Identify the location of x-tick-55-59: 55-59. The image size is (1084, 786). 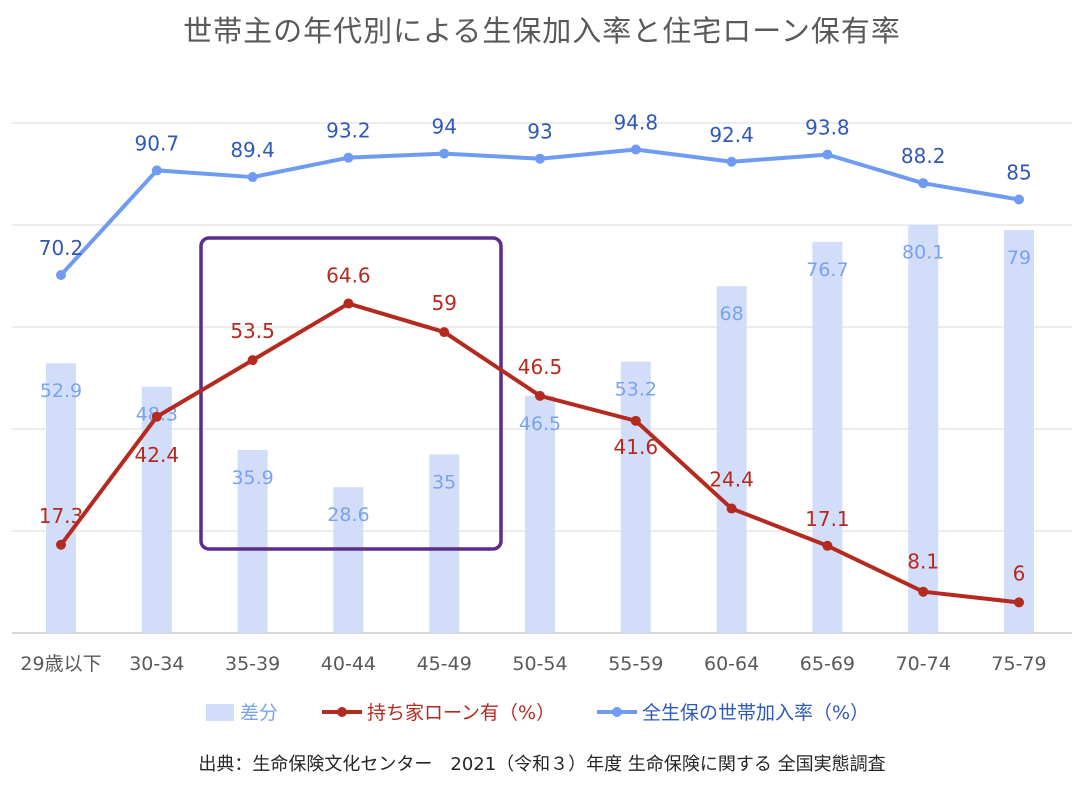
(635, 664).